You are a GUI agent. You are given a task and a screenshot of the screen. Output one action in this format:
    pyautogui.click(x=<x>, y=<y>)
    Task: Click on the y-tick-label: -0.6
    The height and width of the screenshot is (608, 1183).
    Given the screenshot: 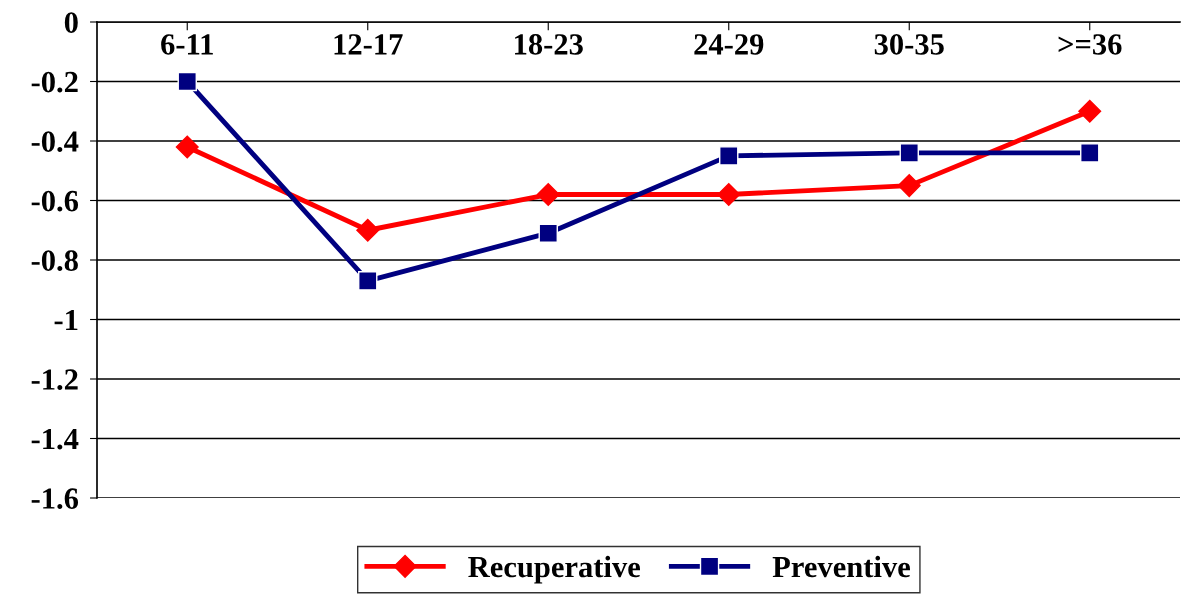 What is the action you would take?
    pyautogui.click(x=55, y=201)
    